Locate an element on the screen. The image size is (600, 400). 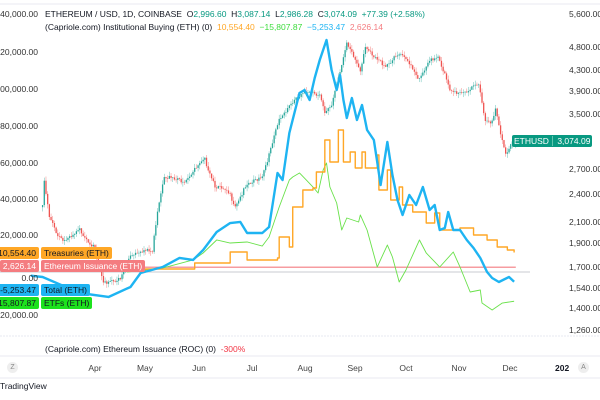
high-value: 3,087.14 is located at coordinates (254, 14).